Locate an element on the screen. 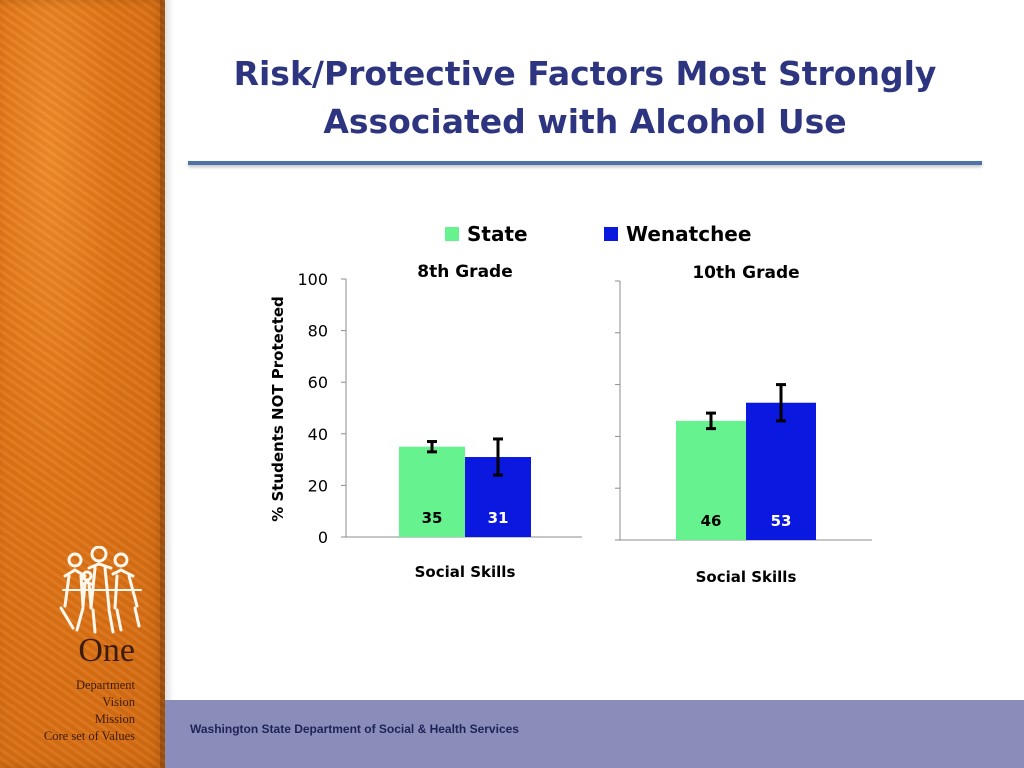  brand-line: Core set of Values is located at coordinates (89, 736).